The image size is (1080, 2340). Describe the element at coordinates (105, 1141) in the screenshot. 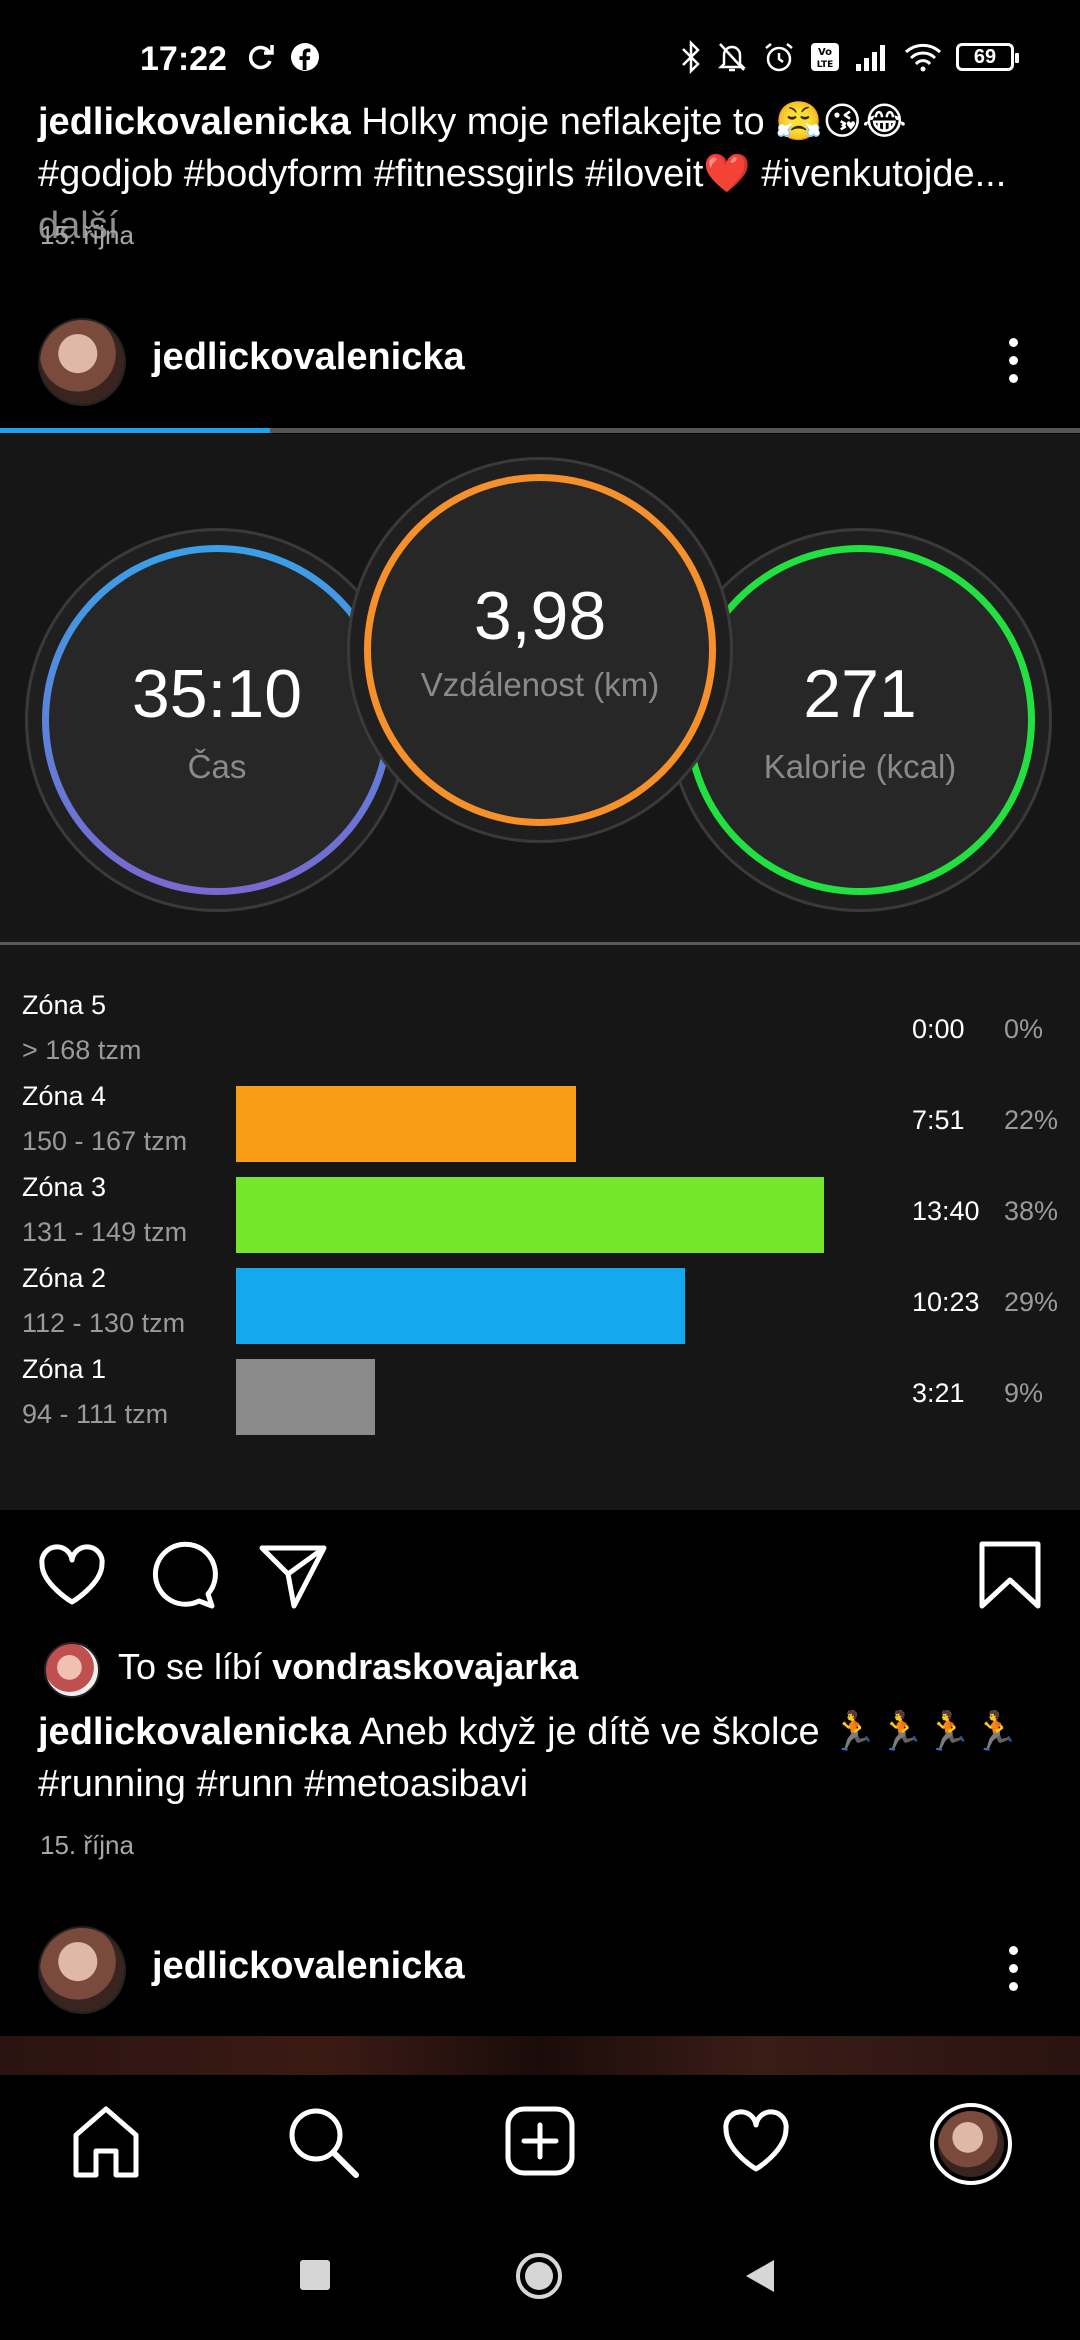

I see `zone-range: 150 - 167 tzm` at that location.